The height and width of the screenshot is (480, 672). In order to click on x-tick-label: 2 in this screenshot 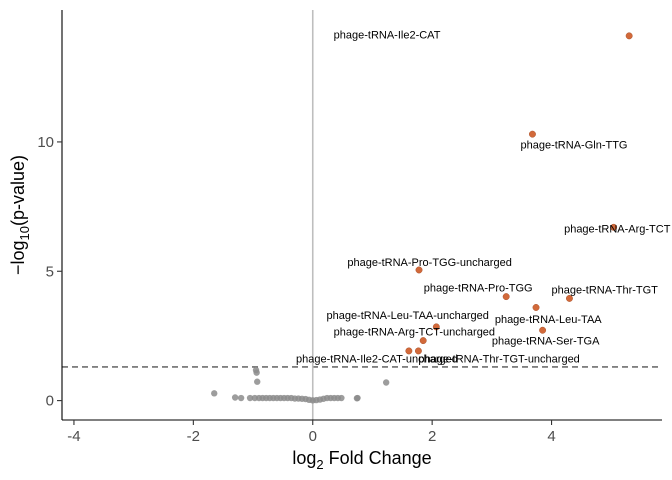, I will do `click(432, 436)`.